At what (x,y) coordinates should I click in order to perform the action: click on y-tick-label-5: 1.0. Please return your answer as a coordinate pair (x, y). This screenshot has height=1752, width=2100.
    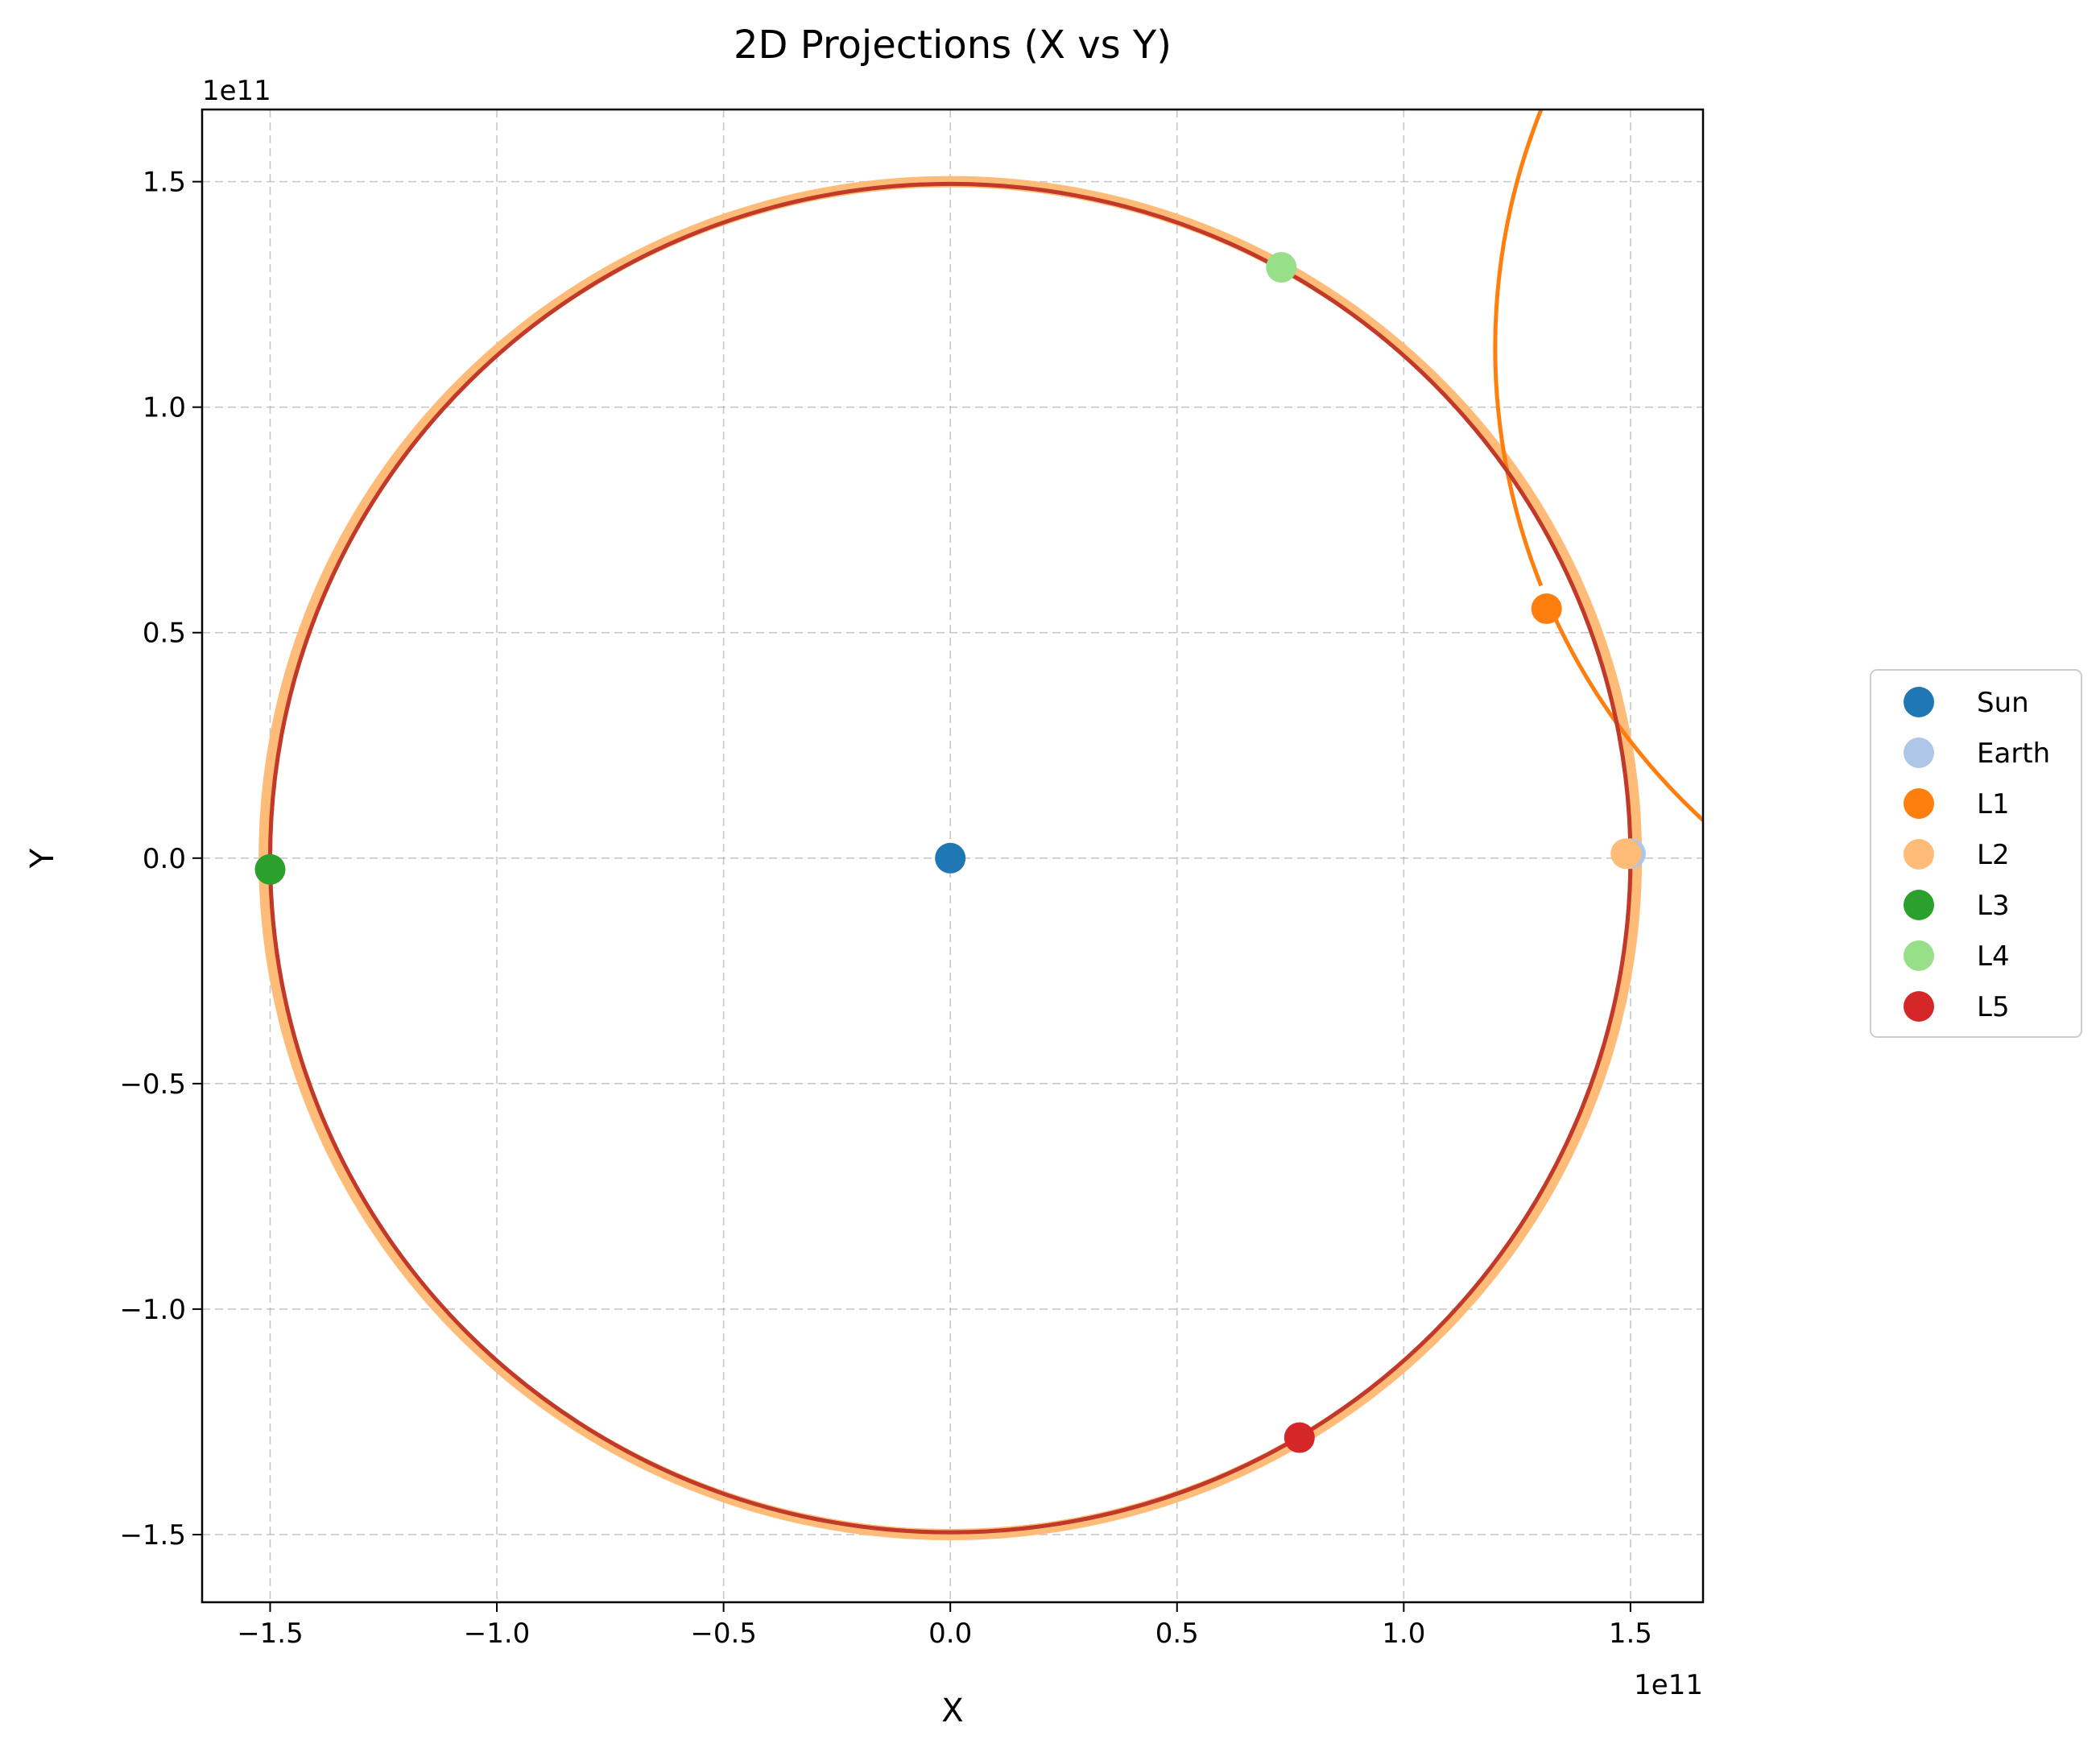
    Looking at the image, I should click on (164, 408).